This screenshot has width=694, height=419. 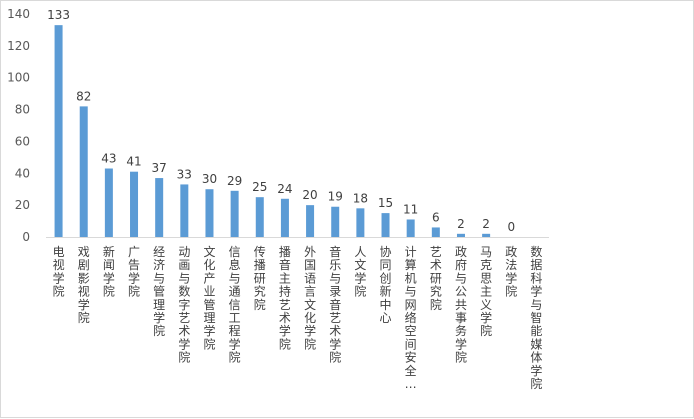 What do you see at coordinates (309, 195) in the screenshot?
I see `data-label: 20` at bounding box center [309, 195].